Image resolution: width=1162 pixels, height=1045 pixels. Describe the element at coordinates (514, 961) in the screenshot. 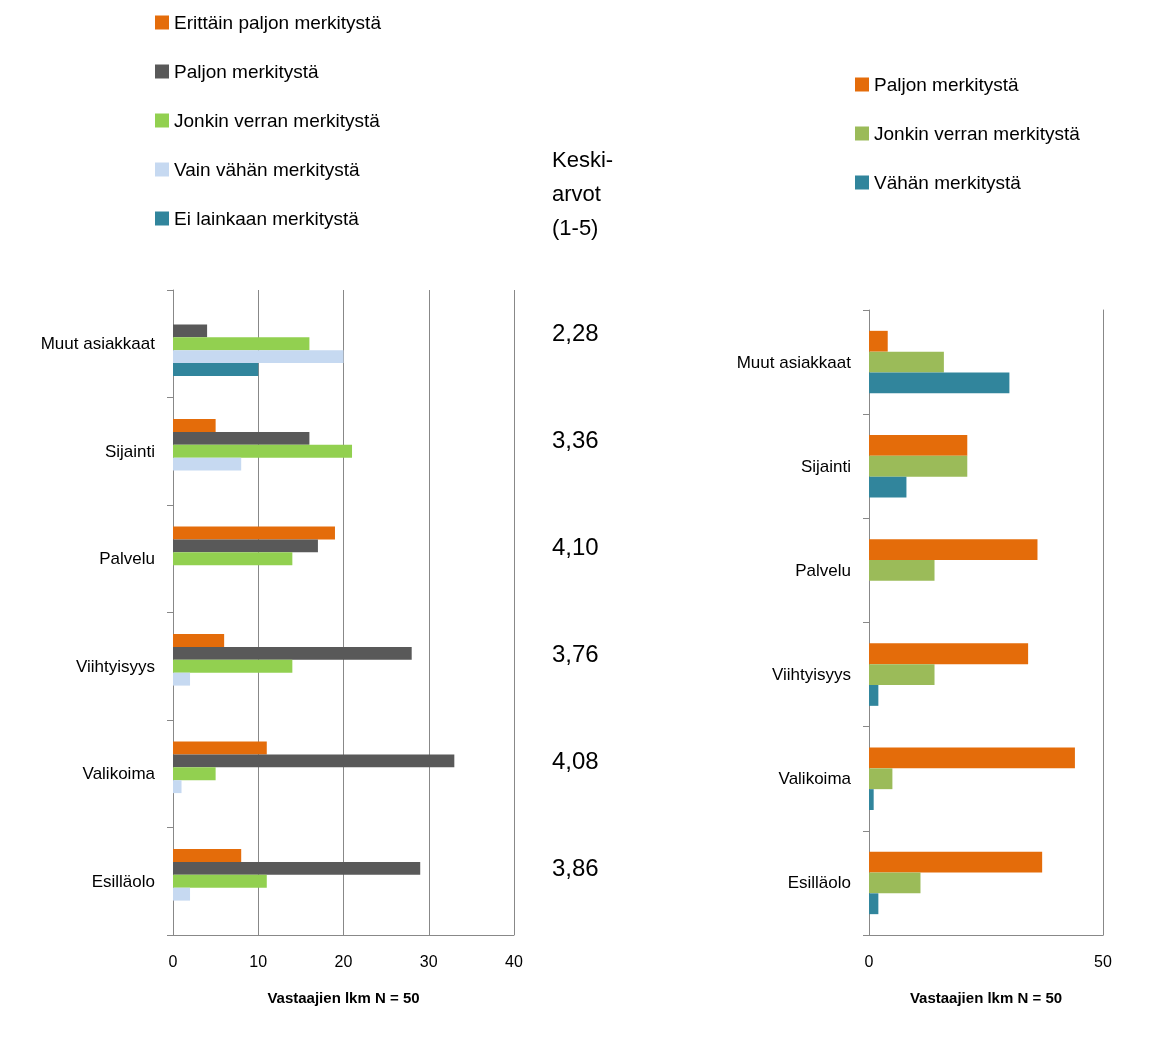

I see `x-tick-label: 40` at that location.